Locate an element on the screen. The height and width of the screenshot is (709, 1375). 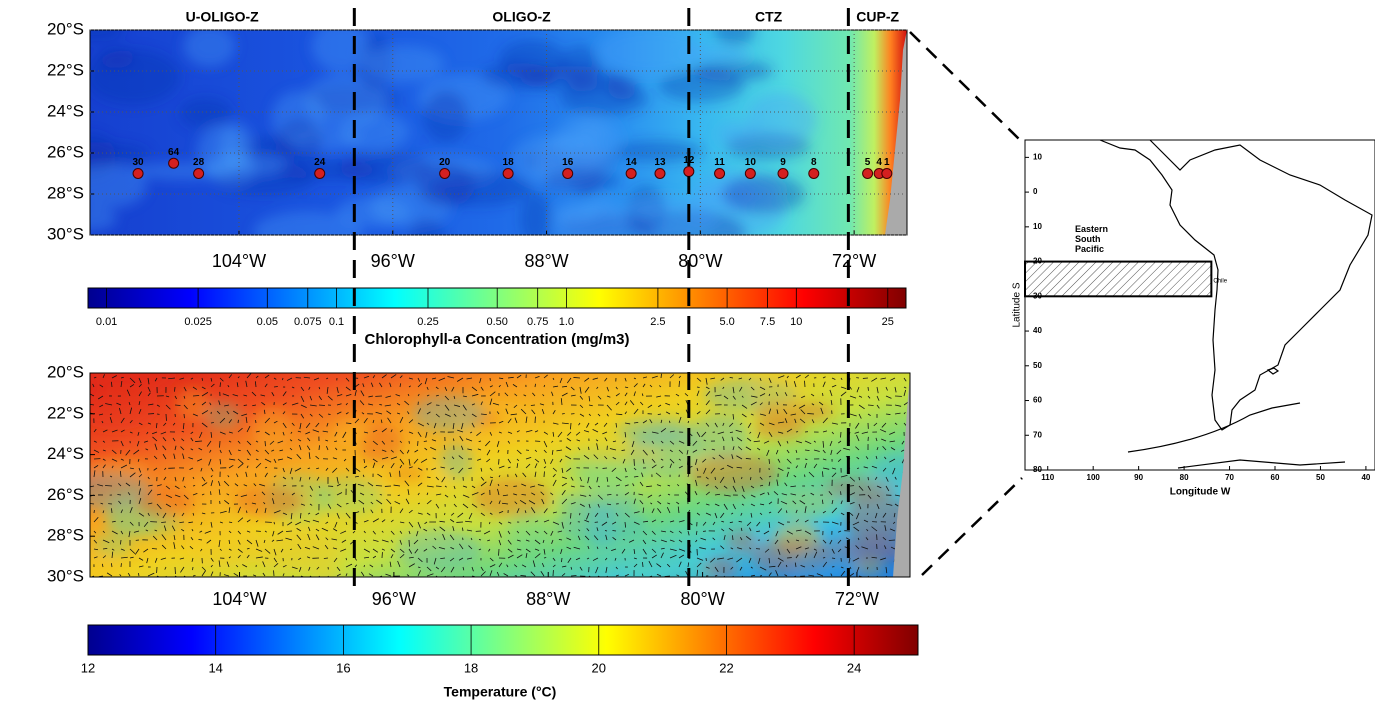
colorbar-label: 22 is located at coordinates (726, 667).